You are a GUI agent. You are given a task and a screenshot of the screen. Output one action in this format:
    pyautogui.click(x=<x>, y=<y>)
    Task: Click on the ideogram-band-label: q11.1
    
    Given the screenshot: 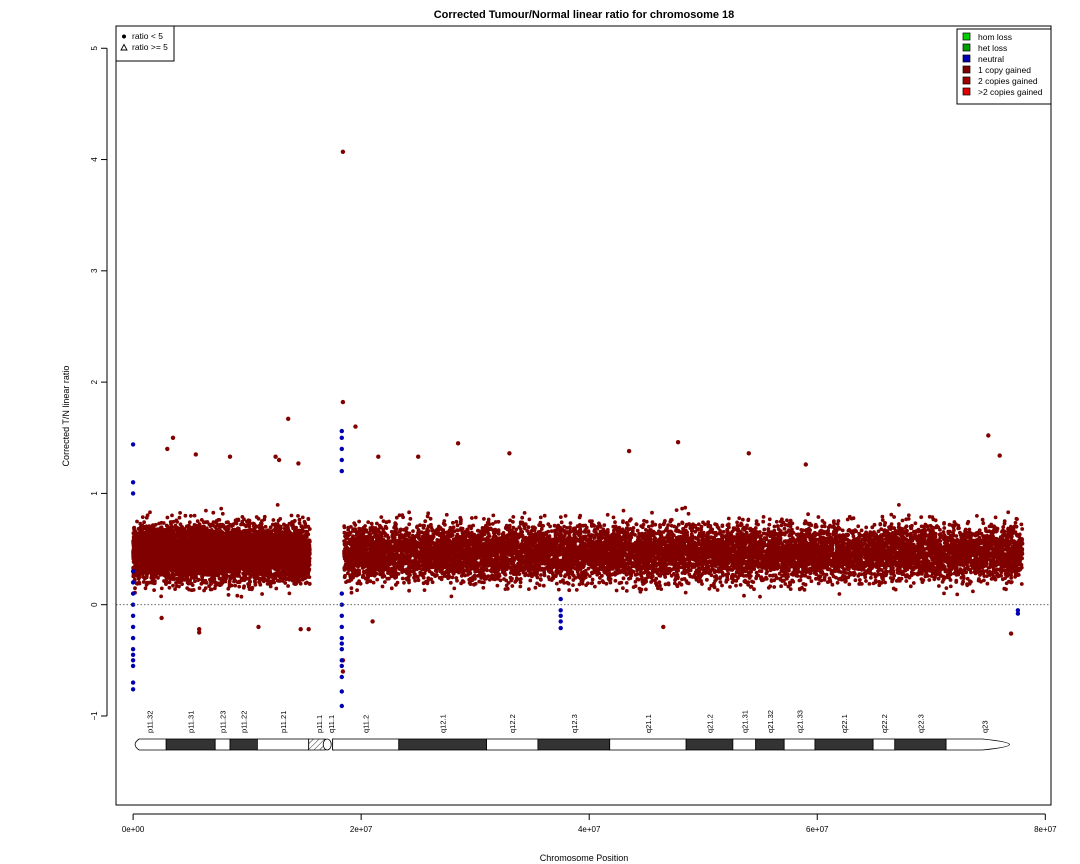 What is the action you would take?
    pyautogui.click(x=331, y=724)
    